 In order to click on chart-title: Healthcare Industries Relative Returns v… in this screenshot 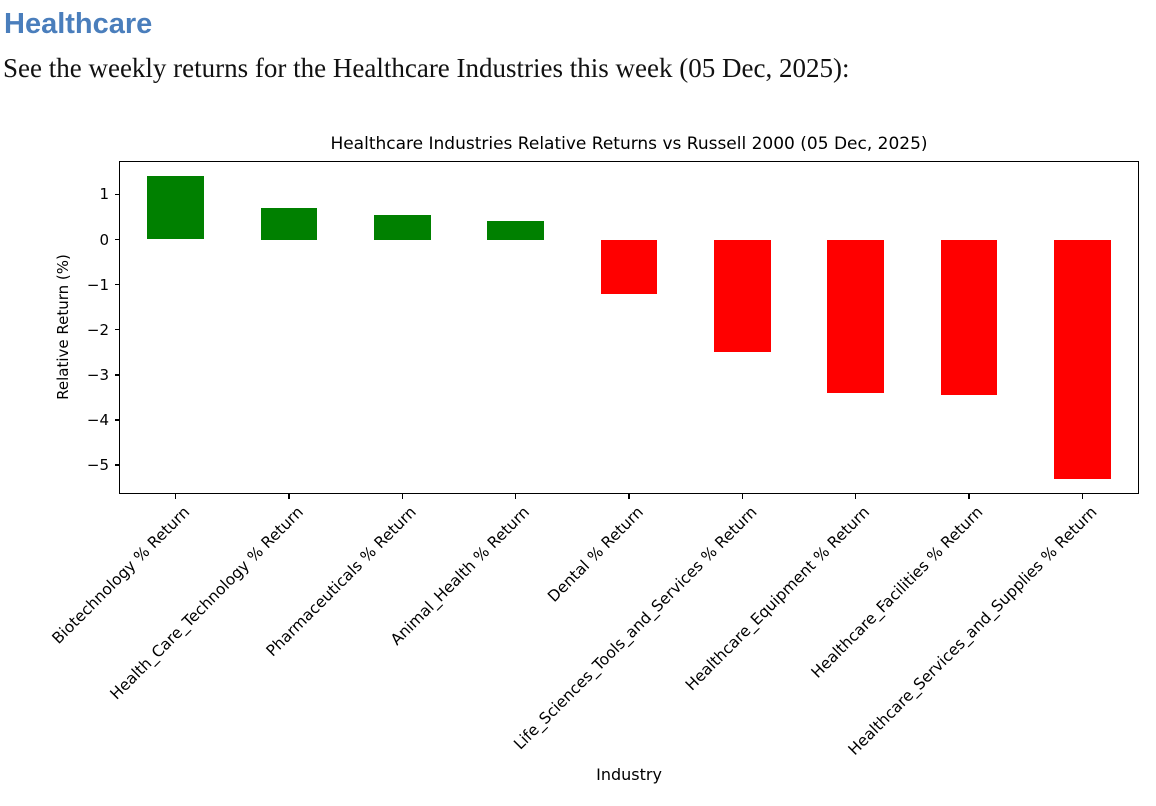, I will do `click(629, 144)`.